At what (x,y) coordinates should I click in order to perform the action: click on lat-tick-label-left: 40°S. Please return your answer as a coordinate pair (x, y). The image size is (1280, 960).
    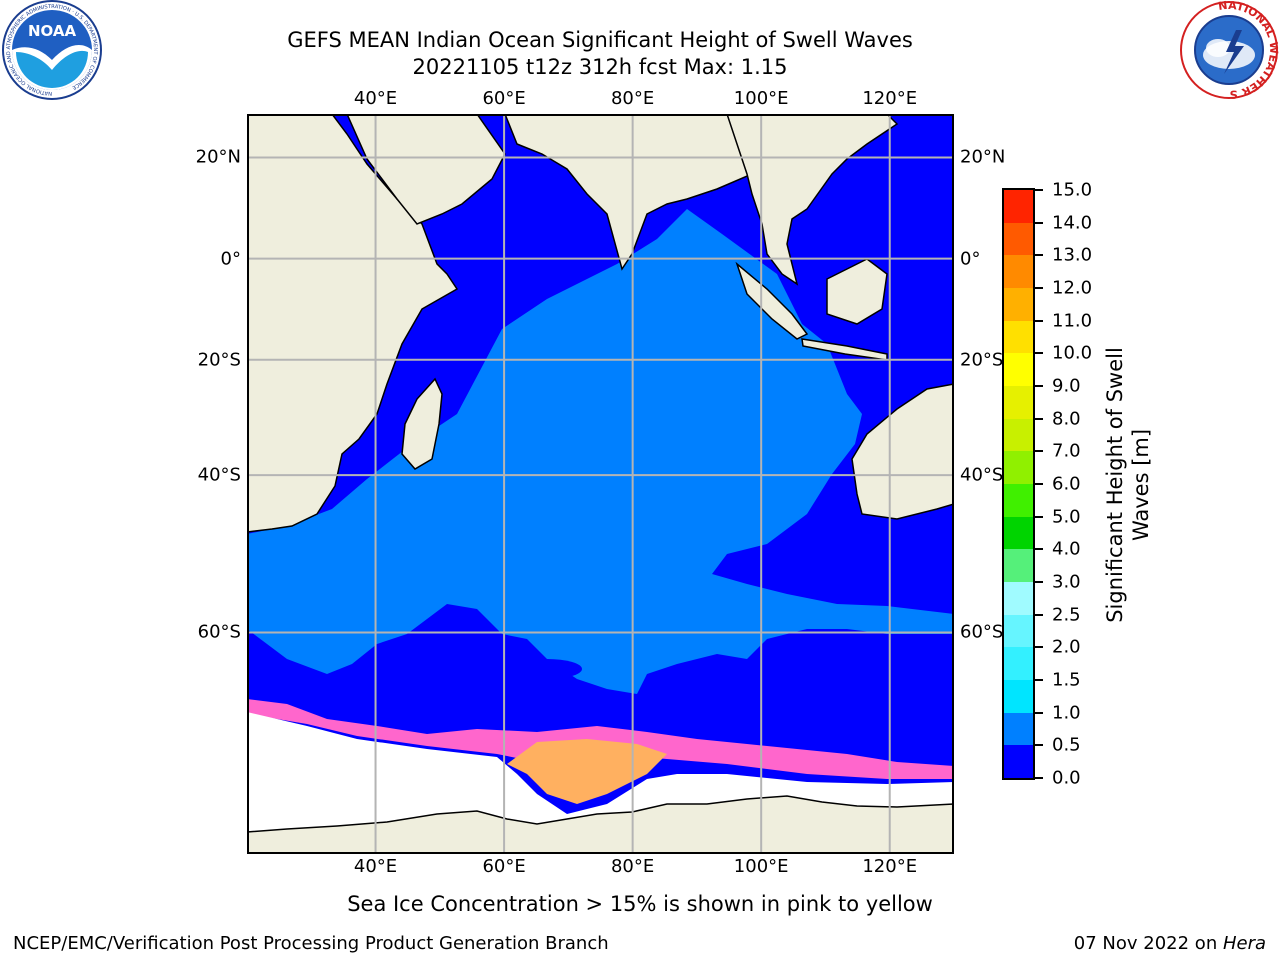
    Looking at the image, I should click on (219, 475).